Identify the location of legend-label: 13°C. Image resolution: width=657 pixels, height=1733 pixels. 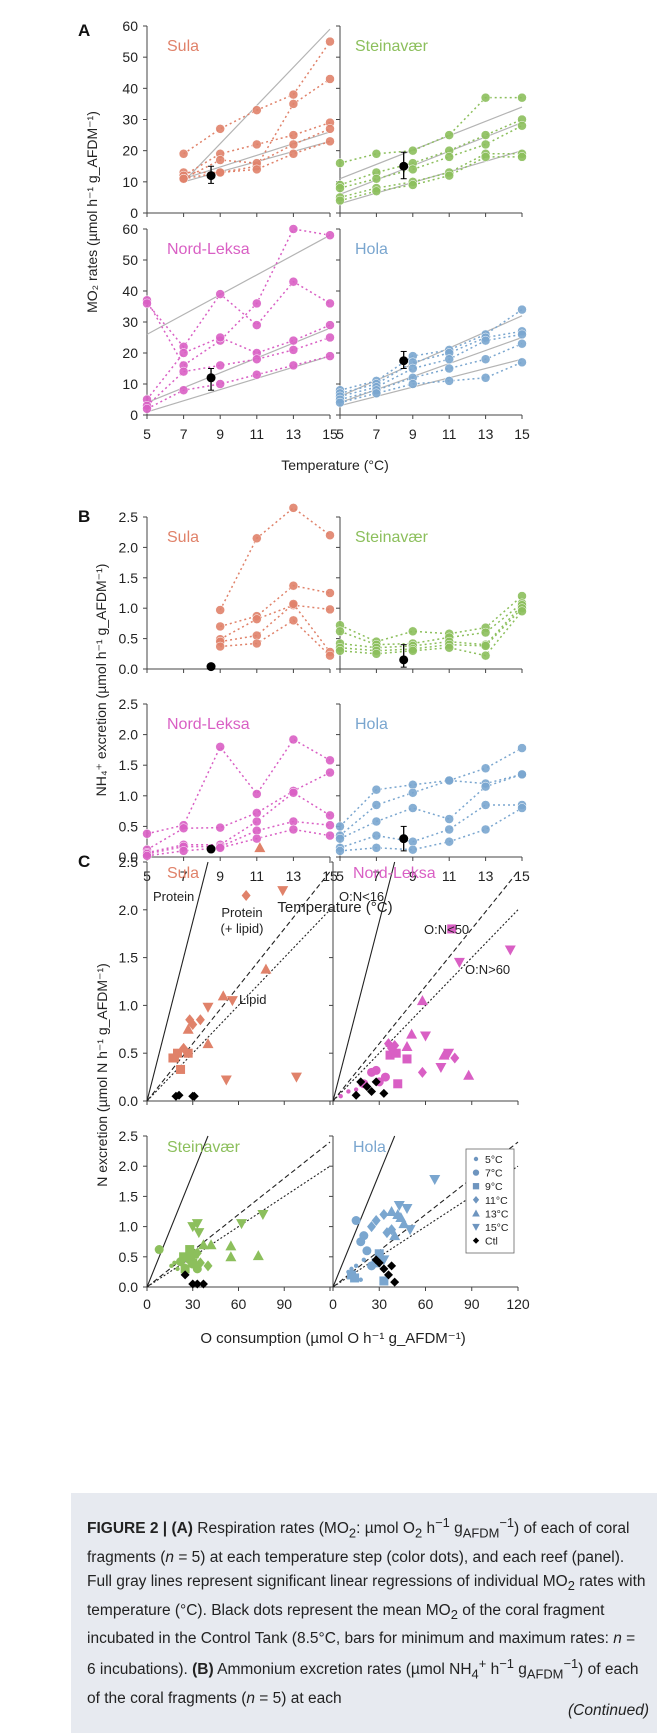
(497, 1214).